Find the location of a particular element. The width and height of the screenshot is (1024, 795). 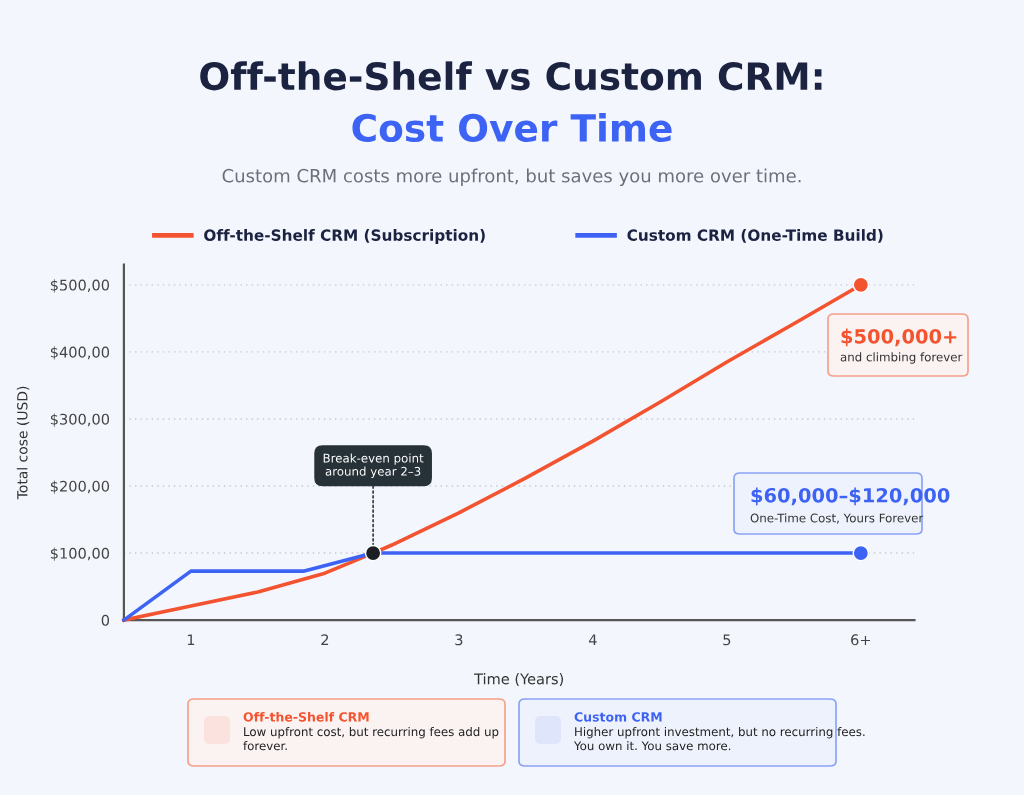

y-tick-label: $400,00 is located at coordinates (80, 353).